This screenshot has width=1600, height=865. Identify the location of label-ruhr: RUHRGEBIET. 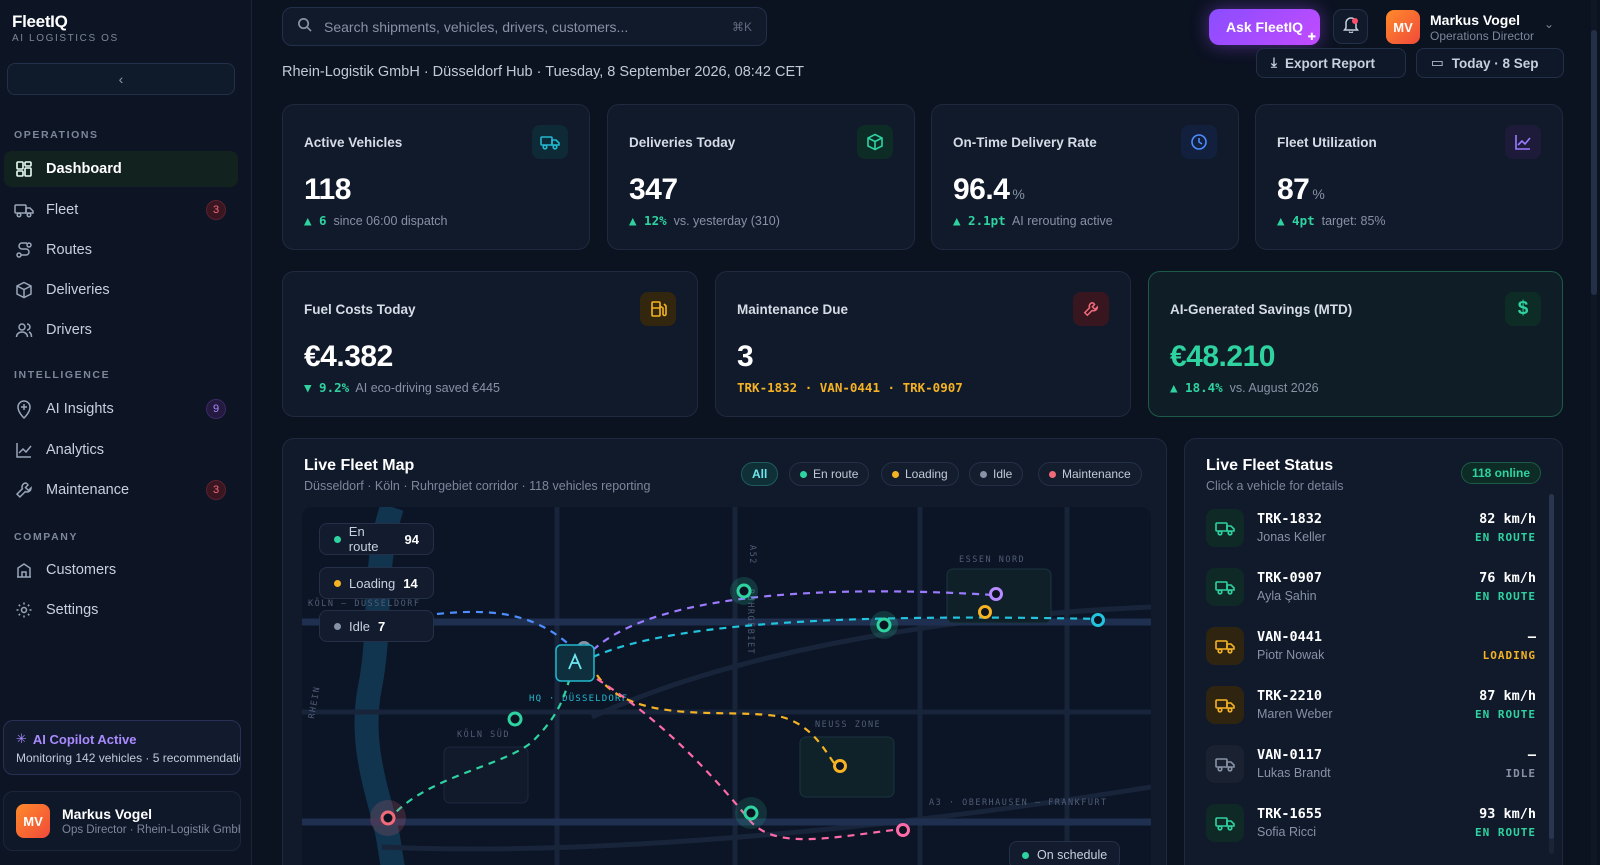
(750, 622).